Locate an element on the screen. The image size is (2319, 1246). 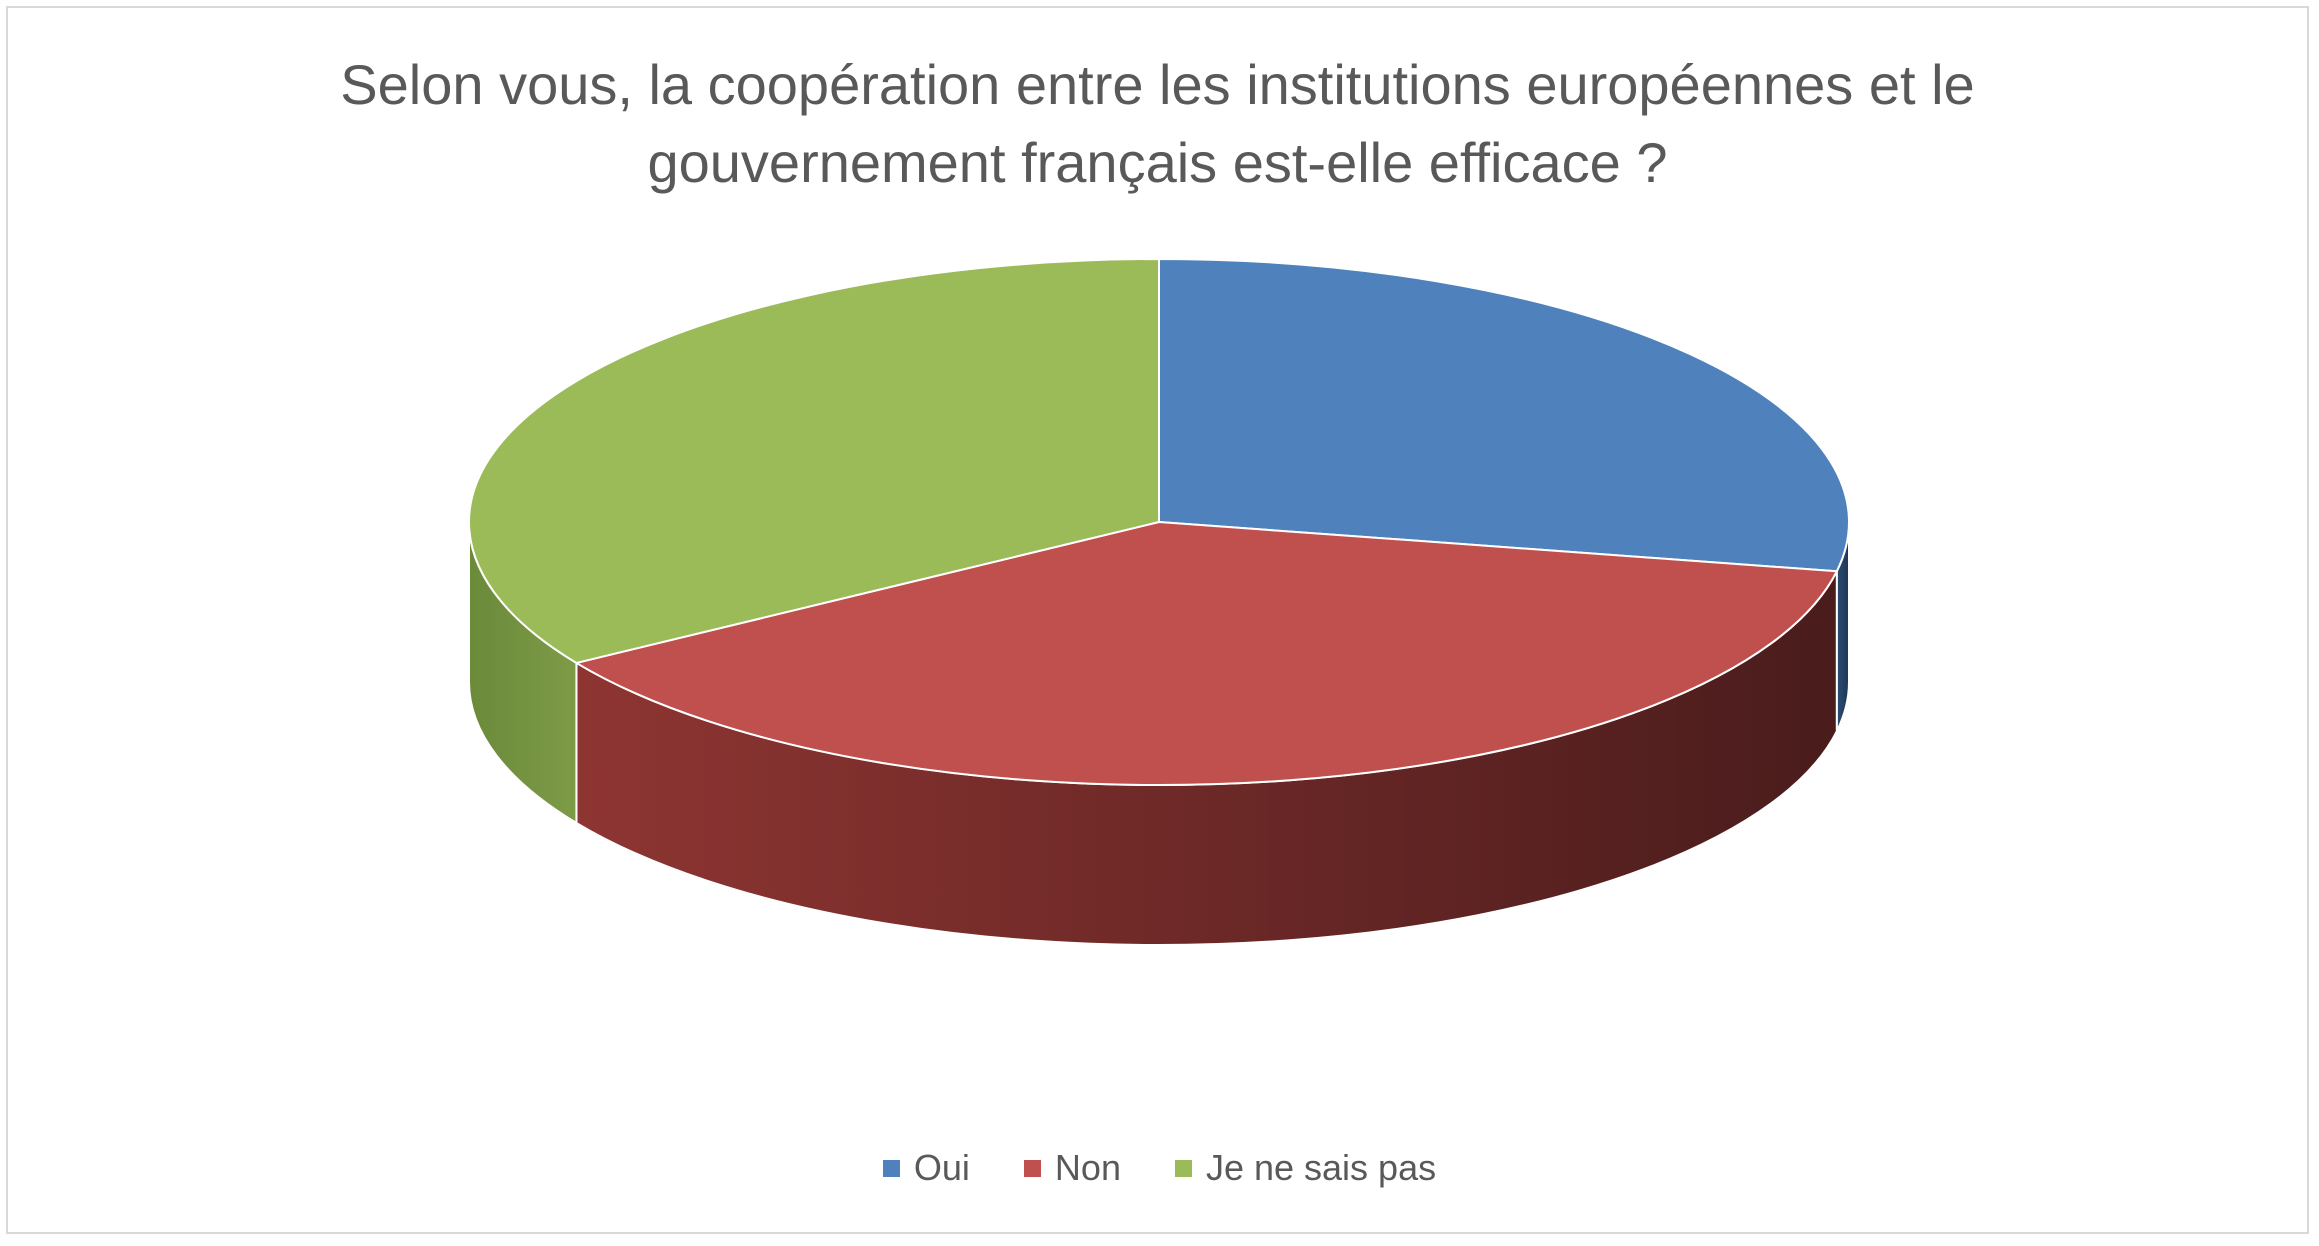
legend-item-oui: Oui is located at coordinates (926, 1168).